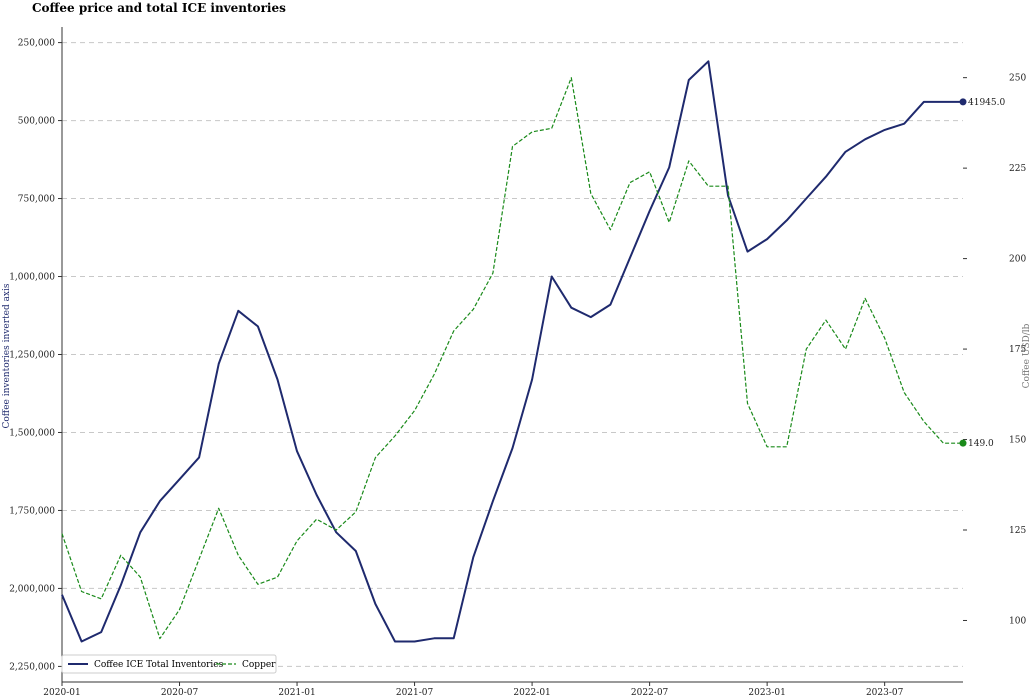 This screenshot has height=697, width=1036. Describe the element at coordinates (1017, 531) in the screenshot. I see `right-tick-label: 125` at that location.